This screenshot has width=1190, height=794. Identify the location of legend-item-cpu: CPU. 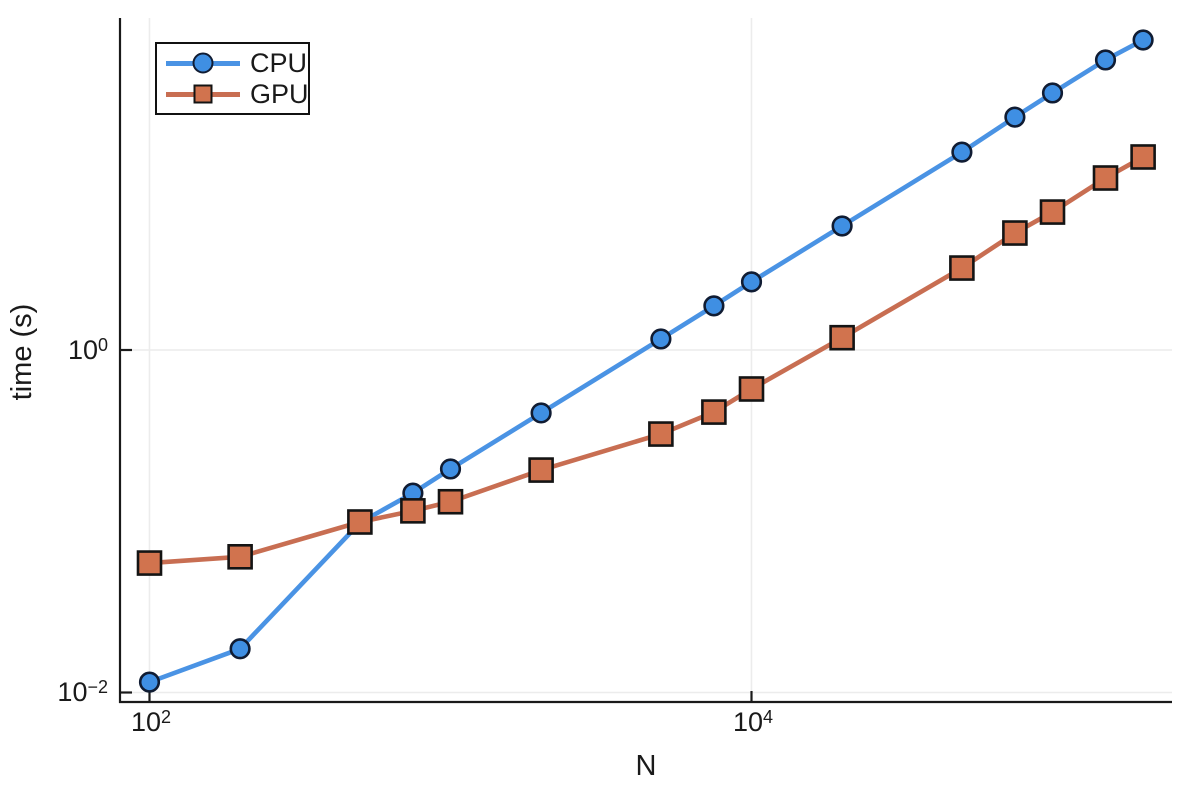
(236, 63).